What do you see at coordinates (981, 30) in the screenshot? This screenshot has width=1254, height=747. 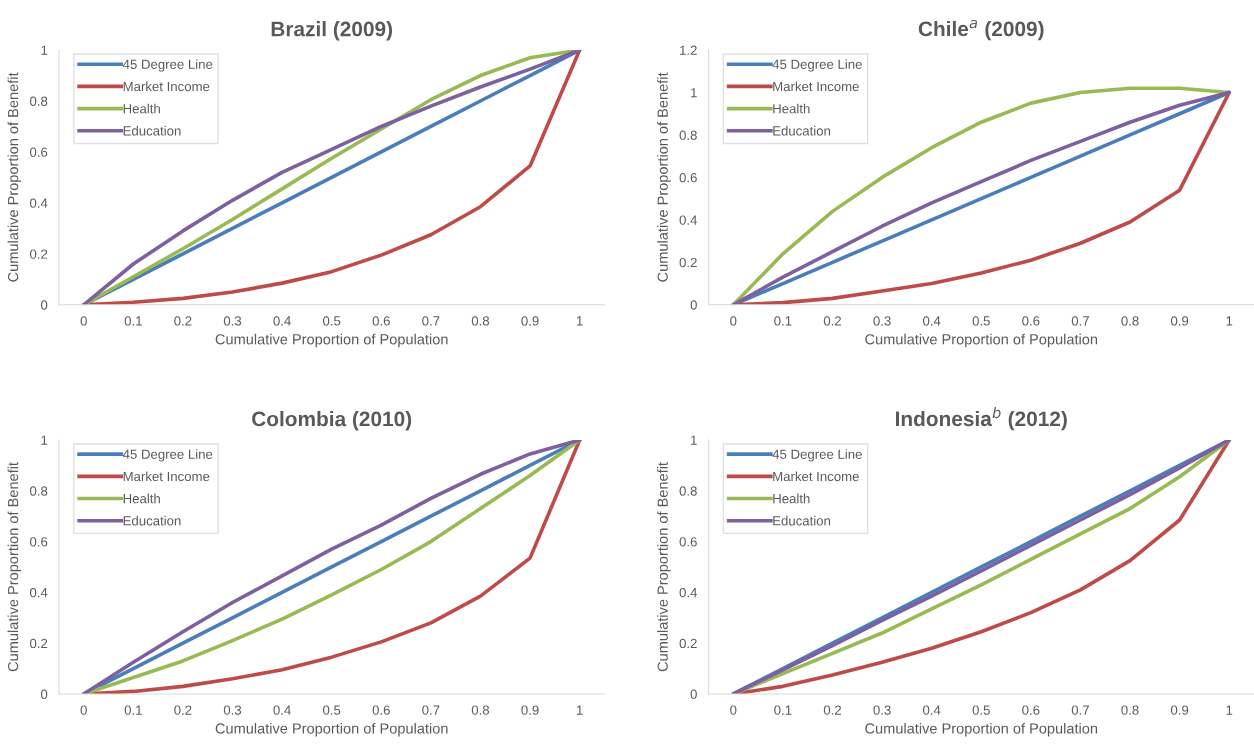 I see `chart-title: Chile$^{a}$ (2009)` at bounding box center [981, 30].